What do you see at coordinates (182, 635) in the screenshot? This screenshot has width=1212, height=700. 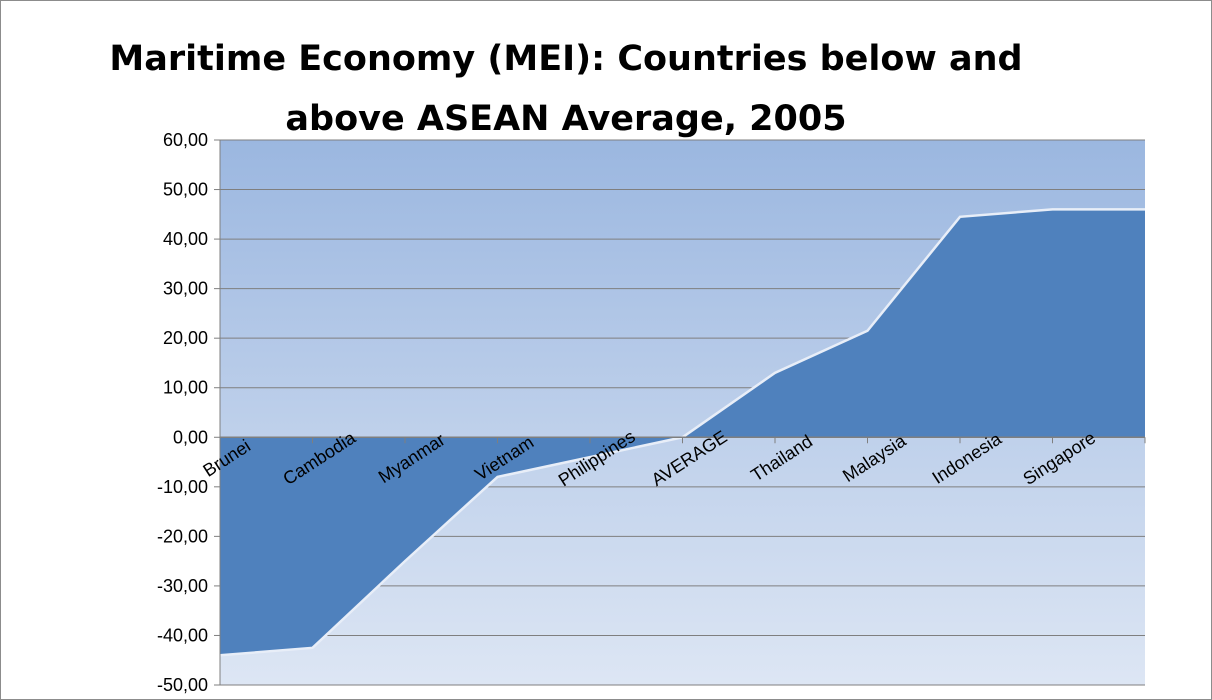 I see `y-tick-label: -40,00` at bounding box center [182, 635].